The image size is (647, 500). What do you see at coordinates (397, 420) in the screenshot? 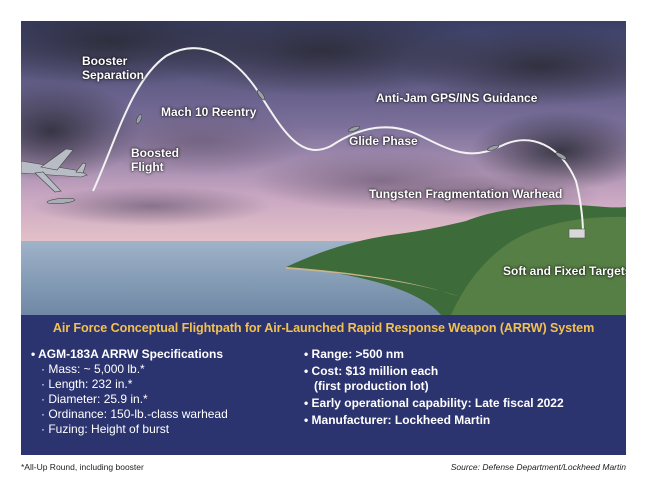
I see `manufacturer-item: • Manufacturer: Lockheed Martin` at bounding box center [397, 420].